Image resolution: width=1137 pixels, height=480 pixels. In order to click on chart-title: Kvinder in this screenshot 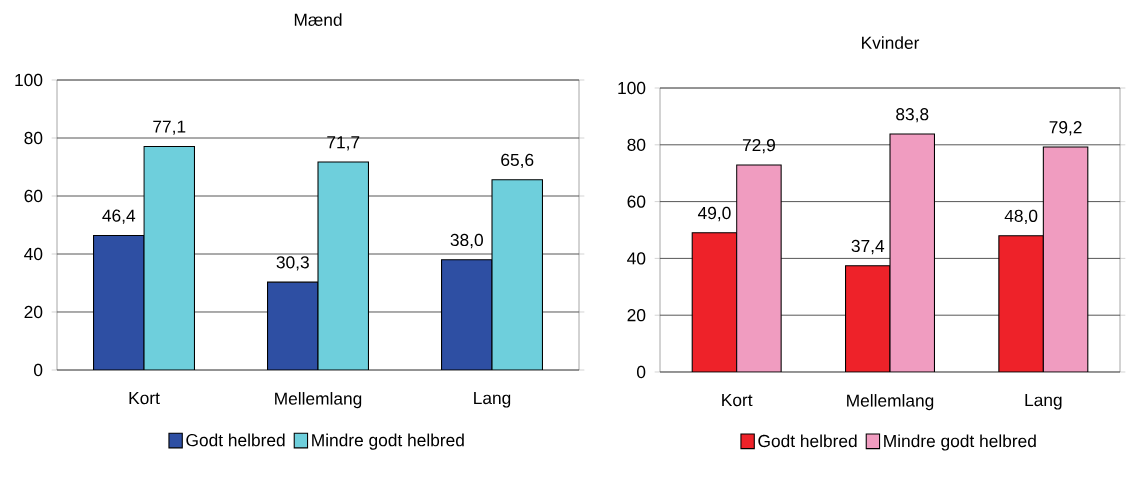, I will do `click(891, 42)`.